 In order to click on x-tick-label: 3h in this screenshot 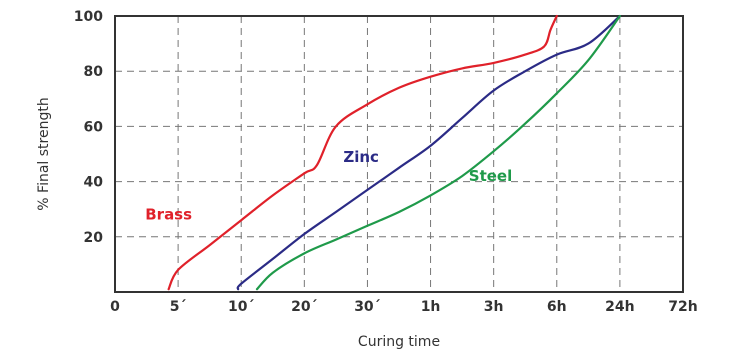, I will do `click(494, 307)`.